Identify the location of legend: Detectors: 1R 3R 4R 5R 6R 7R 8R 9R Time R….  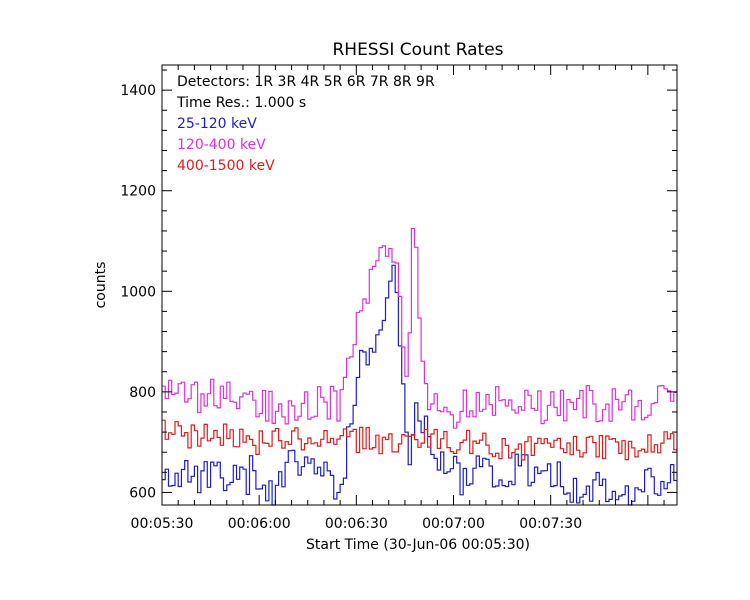
(305, 124).